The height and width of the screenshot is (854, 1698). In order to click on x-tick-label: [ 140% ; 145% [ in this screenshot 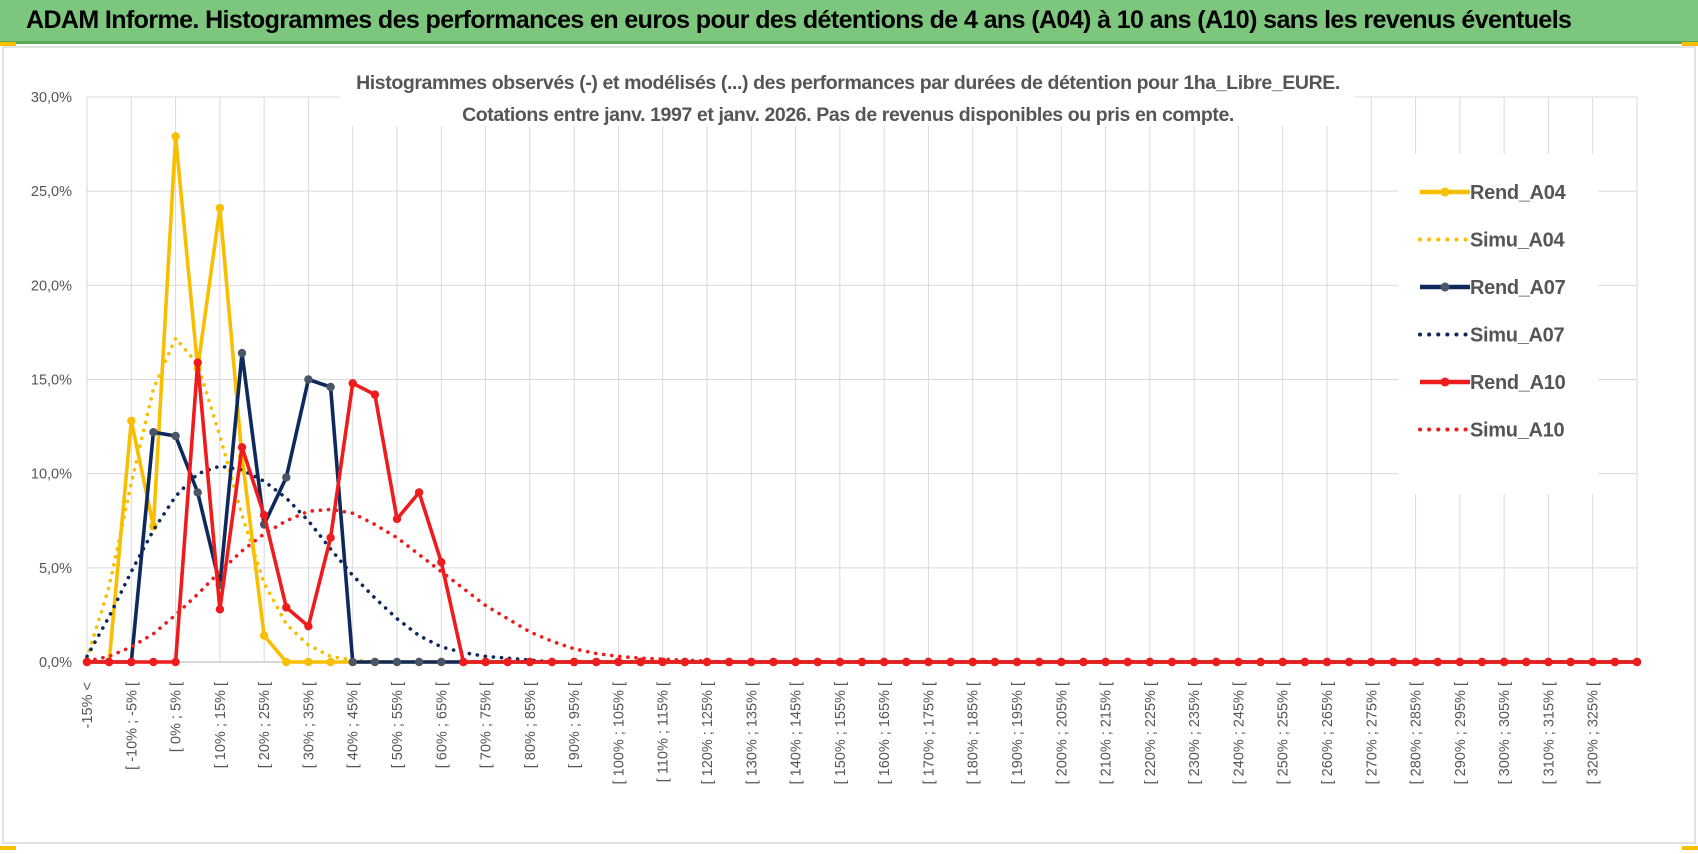, I will do `click(797, 733)`.